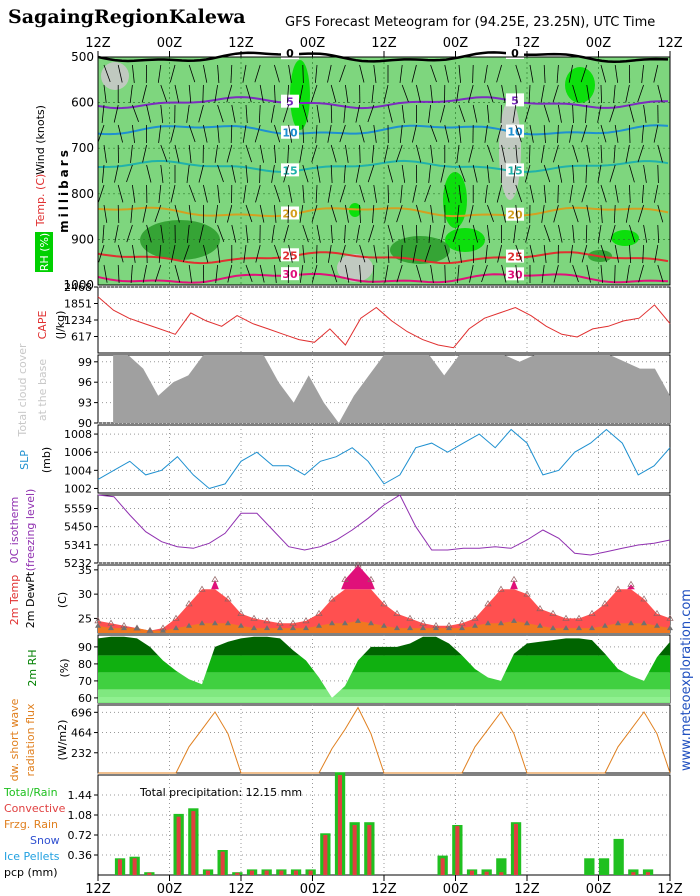 Image resolution: width=700 pixels, height=896 pixels. Describe the element at coordinates (80, 835) in the screenshot. I see `precip-tick-label: 0.72` at that location.